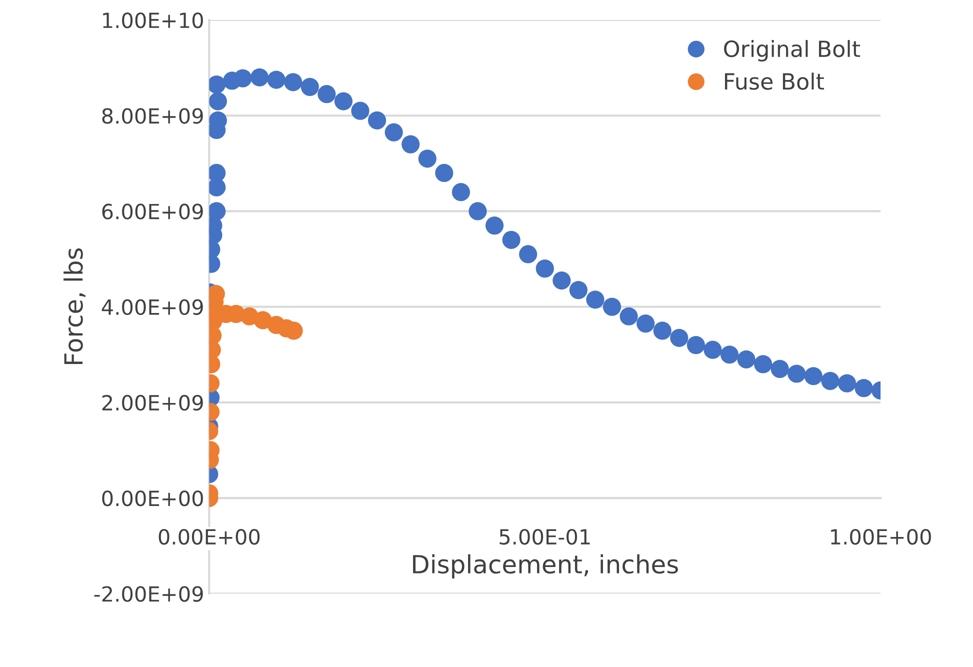 The height and width of the screenshot is (667, 973). Describe the element at coordinates (148, 594) in the screenshot. I see `y-tick-label: -2.00E+09` at that location.